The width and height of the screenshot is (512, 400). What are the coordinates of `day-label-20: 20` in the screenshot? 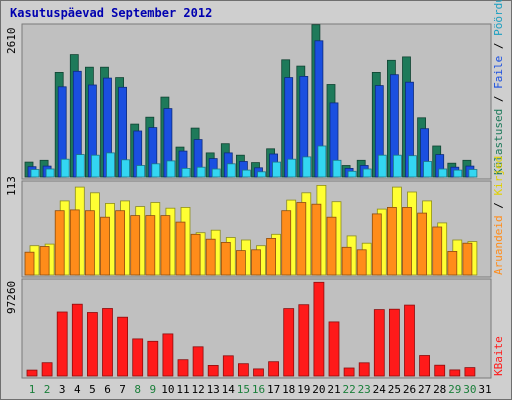 It's located at (318, 389).